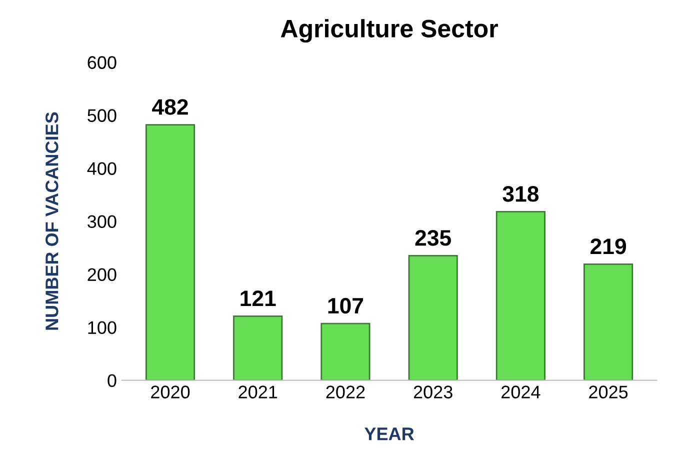 The width and height of the screenshot is (677, 461). What do you see at coordinates (346, 306) in the screenshot?
I see `data-label: 107` at bounding box center [346, 306].